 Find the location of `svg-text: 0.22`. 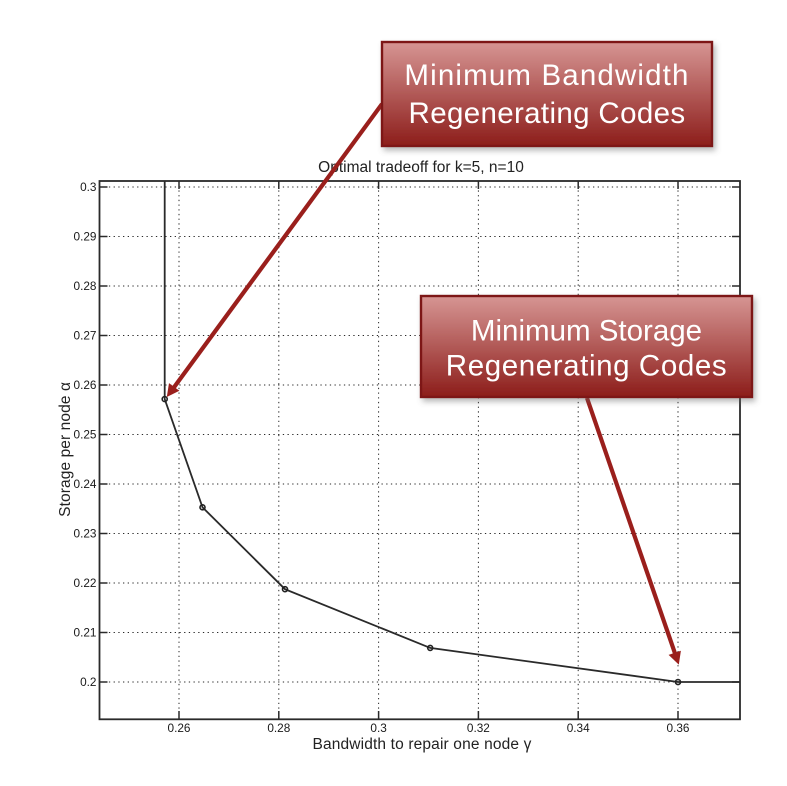

svg-text: 0.22 is located at coordinates (85, 583).